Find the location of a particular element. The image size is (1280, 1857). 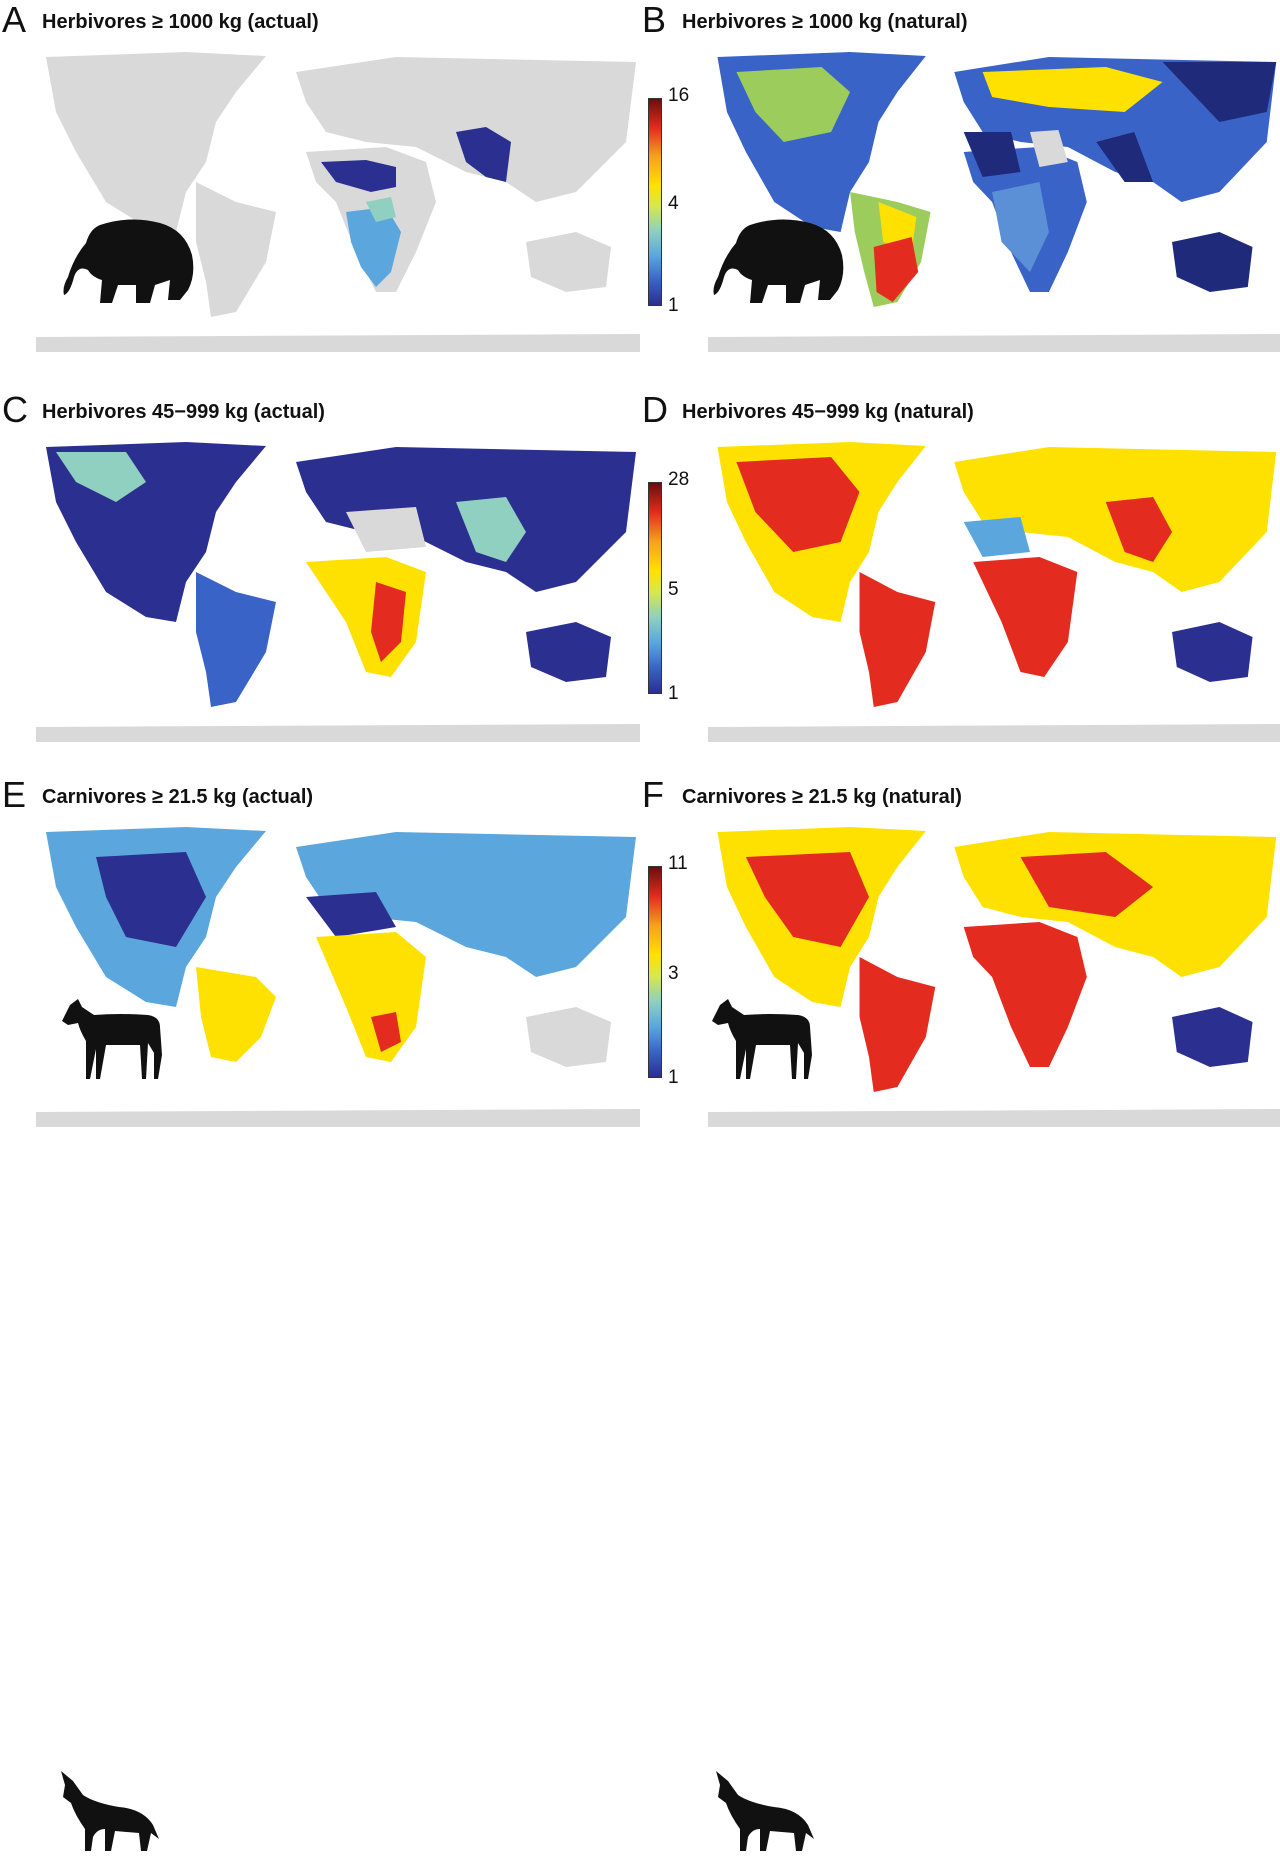

panel-a: A Herbivores ≥ 1000 kg (actual) is located at coordinates (320, 187).